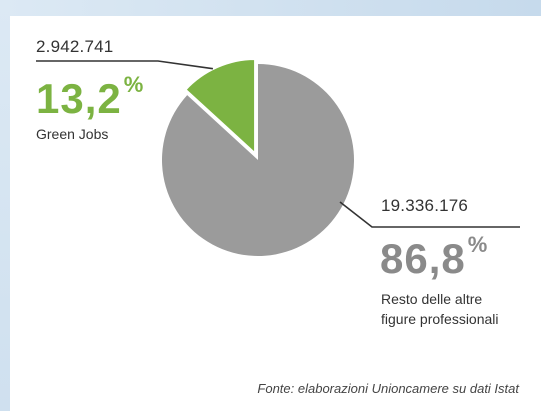 This screenshot has height=411, width=541. Describe the element at coordinates (478, 244) in the screenshot. I see `other-jobs-percent-symbol: %` at that location.